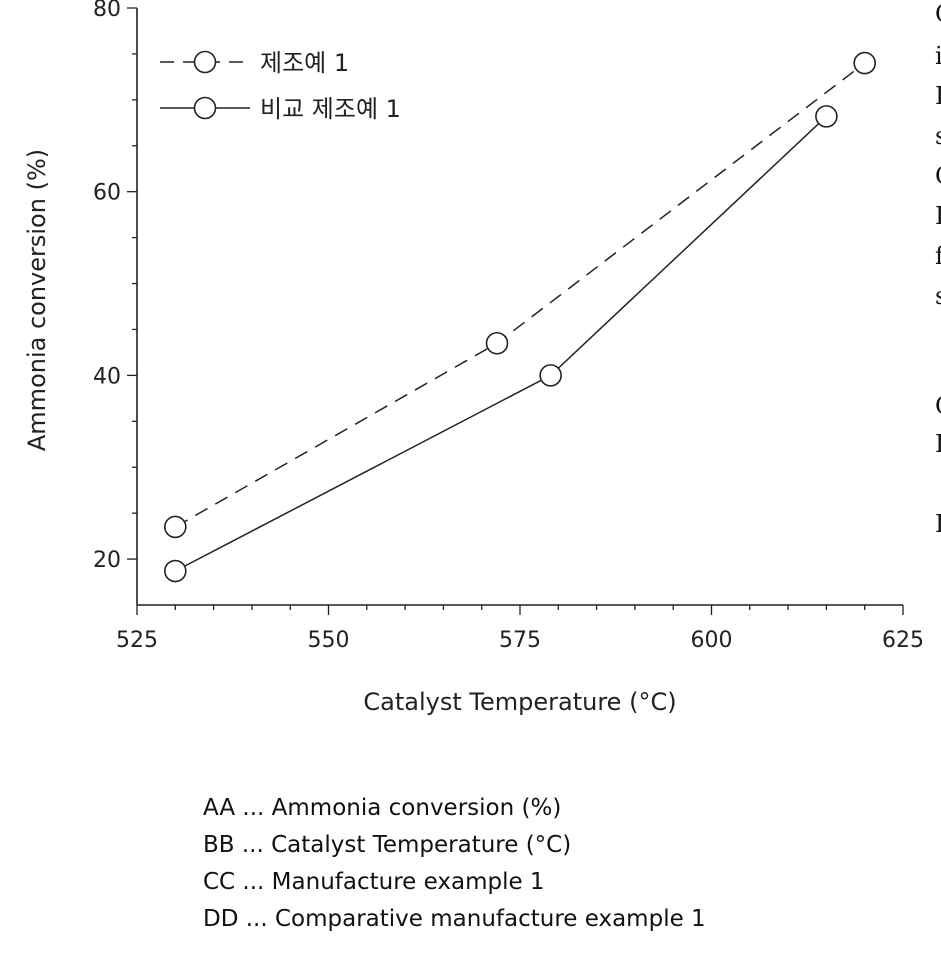 The height and width of the screenshot is (954, 941). What do you see at coordinates (454, 919) in the screenshot?
I see `note-dd: DD ... Comparative manufacture example 1` at bounding box center [454, 919].